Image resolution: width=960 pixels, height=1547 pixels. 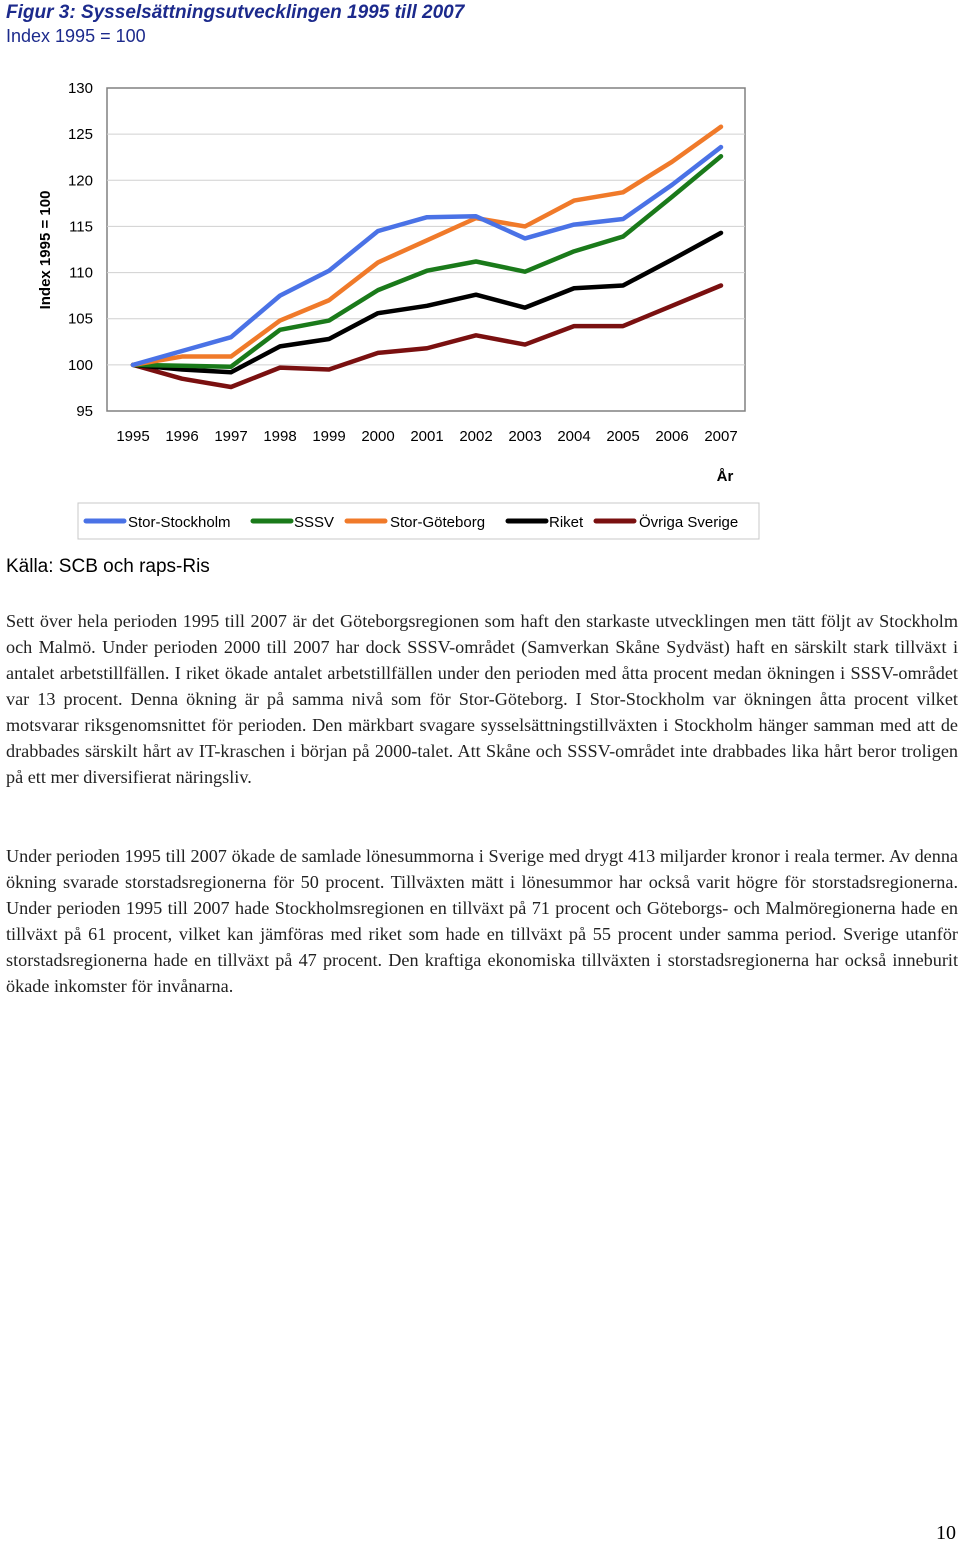 I want to click on y-tick-label: 130, so click(x=80, y=88).